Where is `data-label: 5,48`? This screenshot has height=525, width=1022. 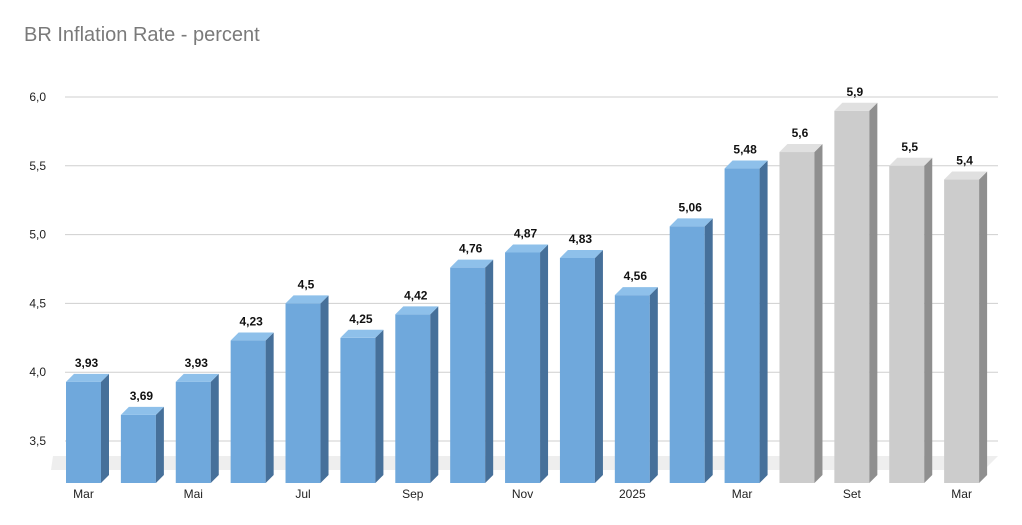 data-label: 5,48 is located at coordinates (745, 150).